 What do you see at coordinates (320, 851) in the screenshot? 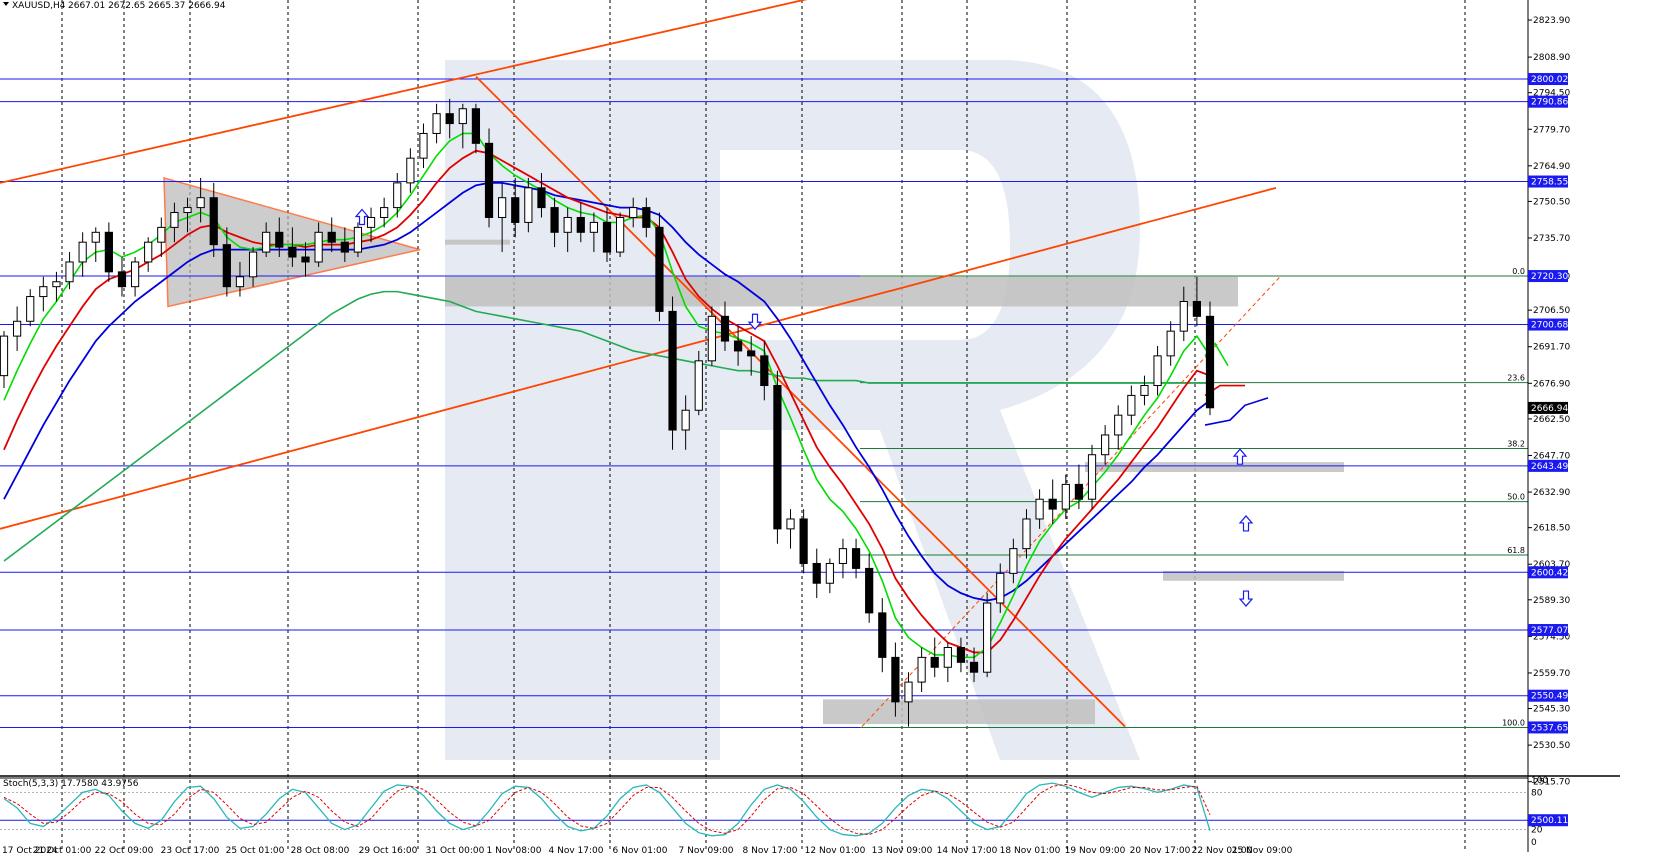
I see `time-axis-label: 28 Oct 08:00` at bounding box center [320, 851].